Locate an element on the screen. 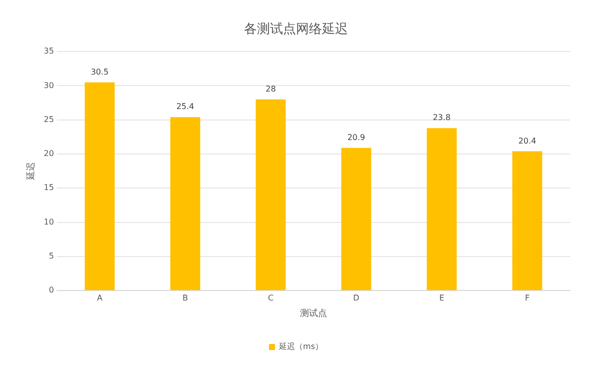 This screenshot has height=367, width=600. data-label: 30.5 is located at coordinates (99, 71).